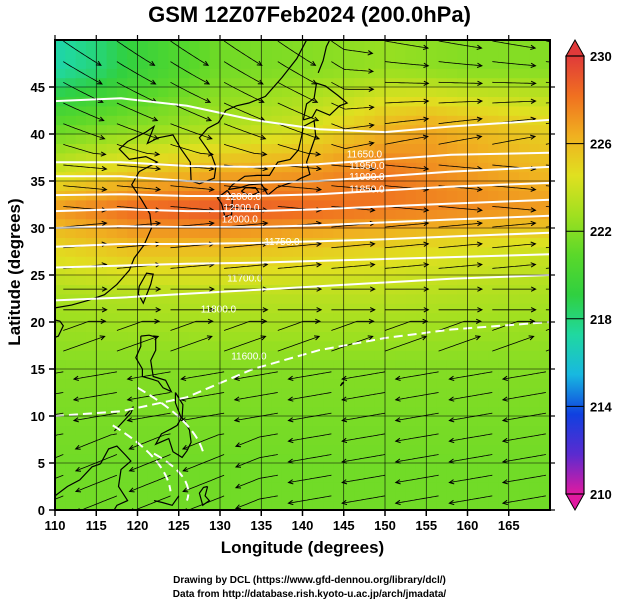  Describe the element at coordinates (245, 279) in the screenshot. I see `contour-label: 11700.0` at that location.